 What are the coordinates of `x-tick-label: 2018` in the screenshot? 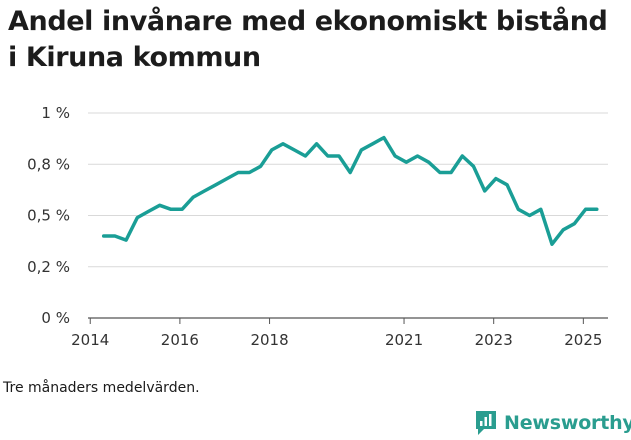 It's located at (269, 340).